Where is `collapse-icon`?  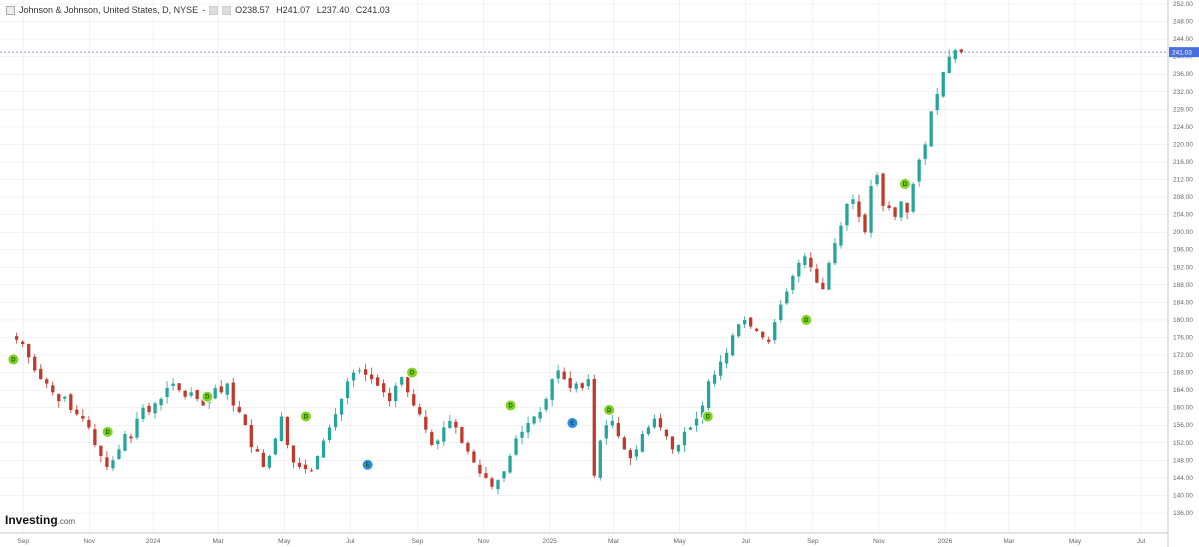
collapse-icon is located at coordinates (10, 10).